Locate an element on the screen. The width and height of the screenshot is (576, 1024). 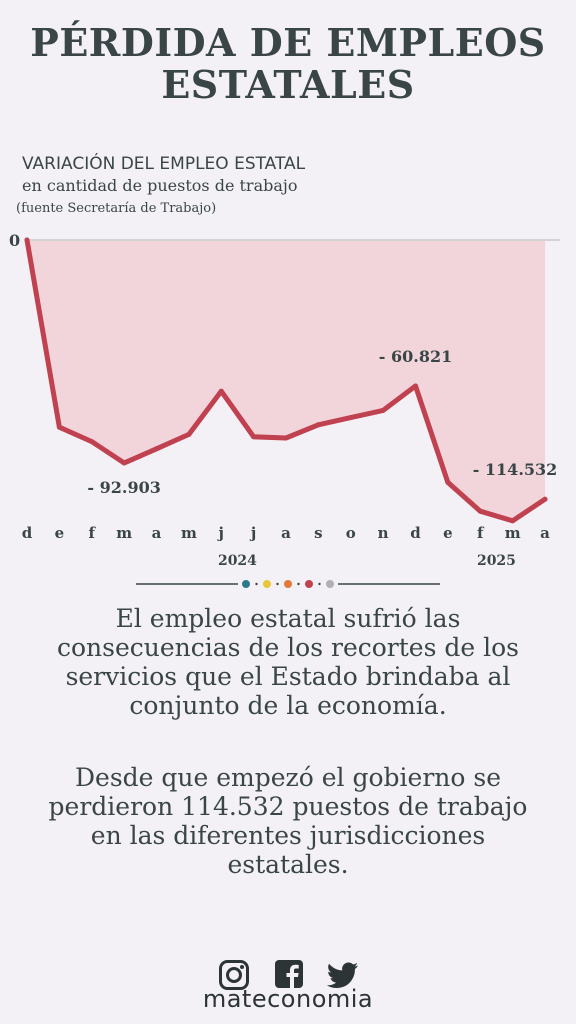
chart-source: (fuente Secretaría de Trabajo) is located at coordinates (116, 208).